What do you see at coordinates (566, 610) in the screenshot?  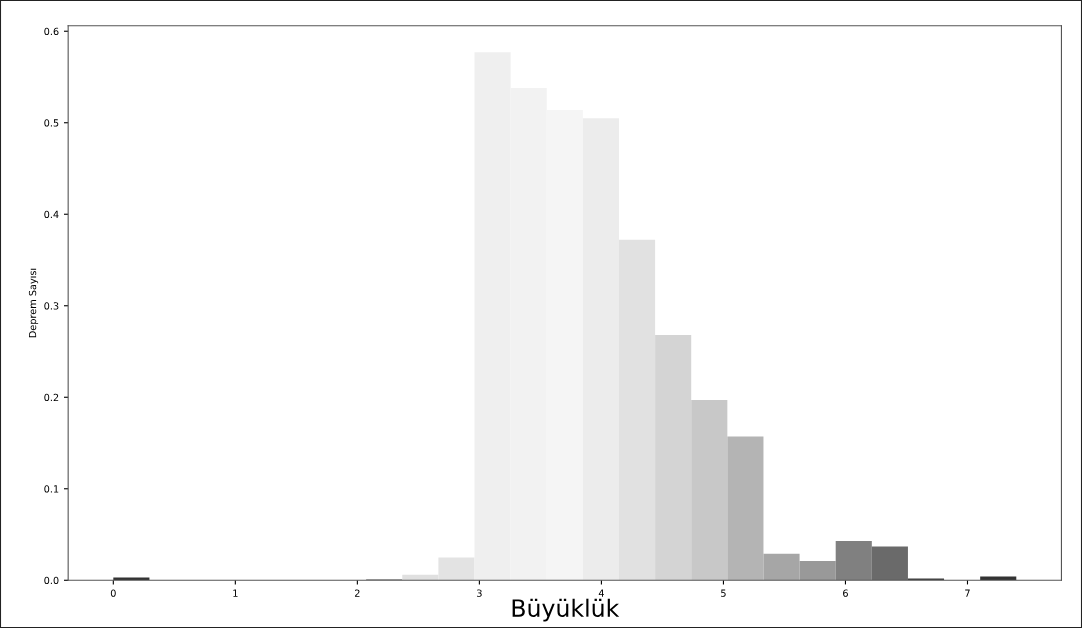 I see `x-axis-title: Büyüklük` at bounding box center [566, 610].